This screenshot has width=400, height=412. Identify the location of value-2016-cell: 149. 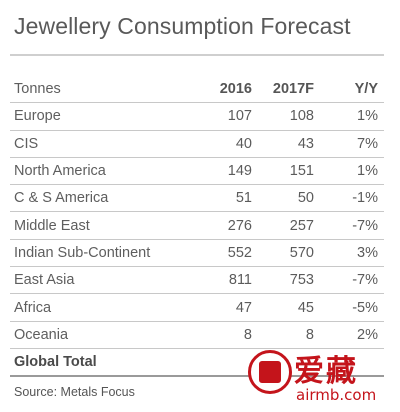
(239, 171).